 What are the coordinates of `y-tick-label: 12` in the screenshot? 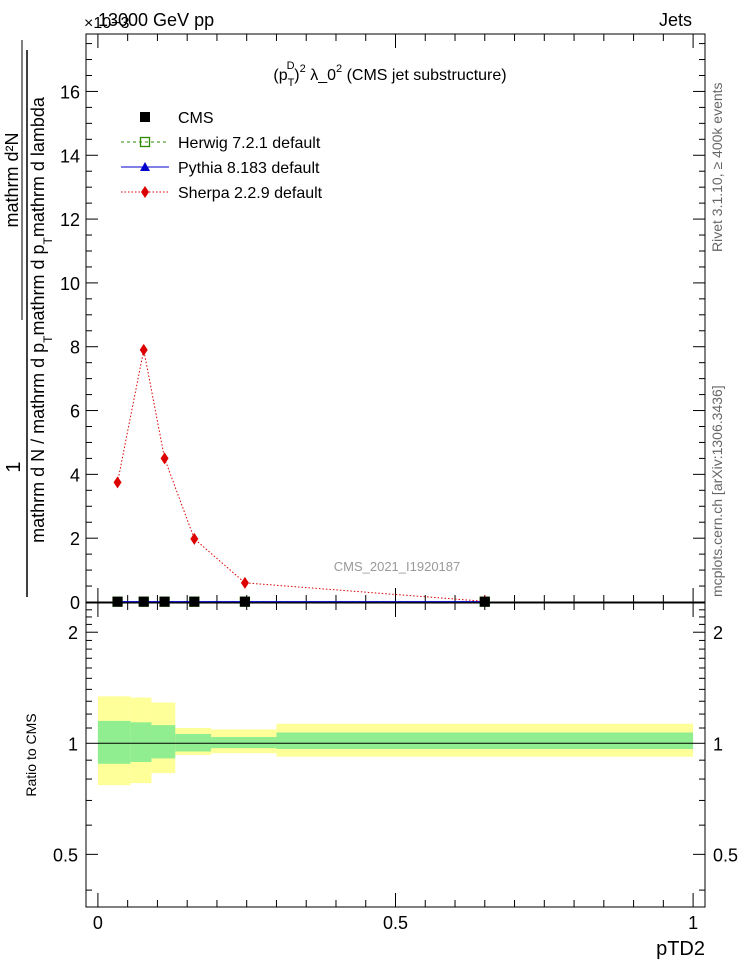 It's located at (70, 220).